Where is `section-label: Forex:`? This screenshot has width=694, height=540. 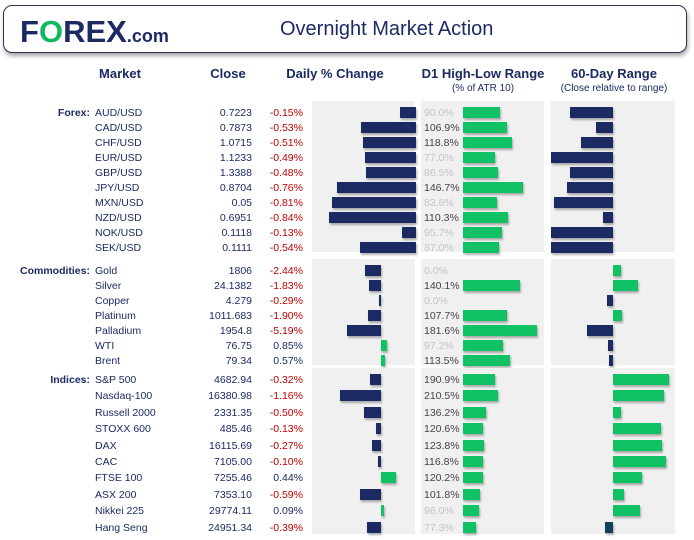
section-label: Forex: is located at coordinates (73, 113).